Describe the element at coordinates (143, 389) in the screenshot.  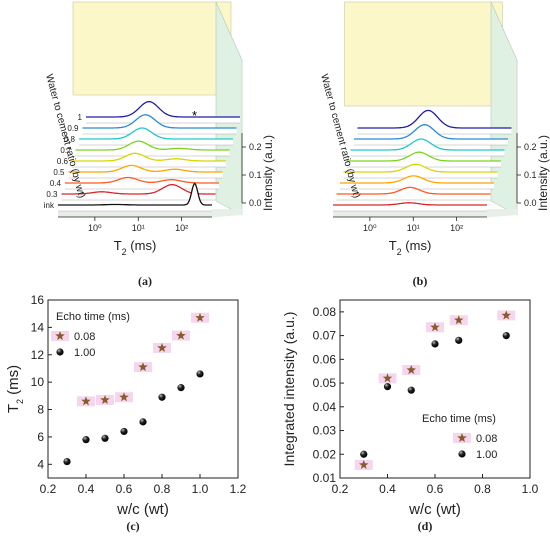
I see `plot-frame-c` at that location.